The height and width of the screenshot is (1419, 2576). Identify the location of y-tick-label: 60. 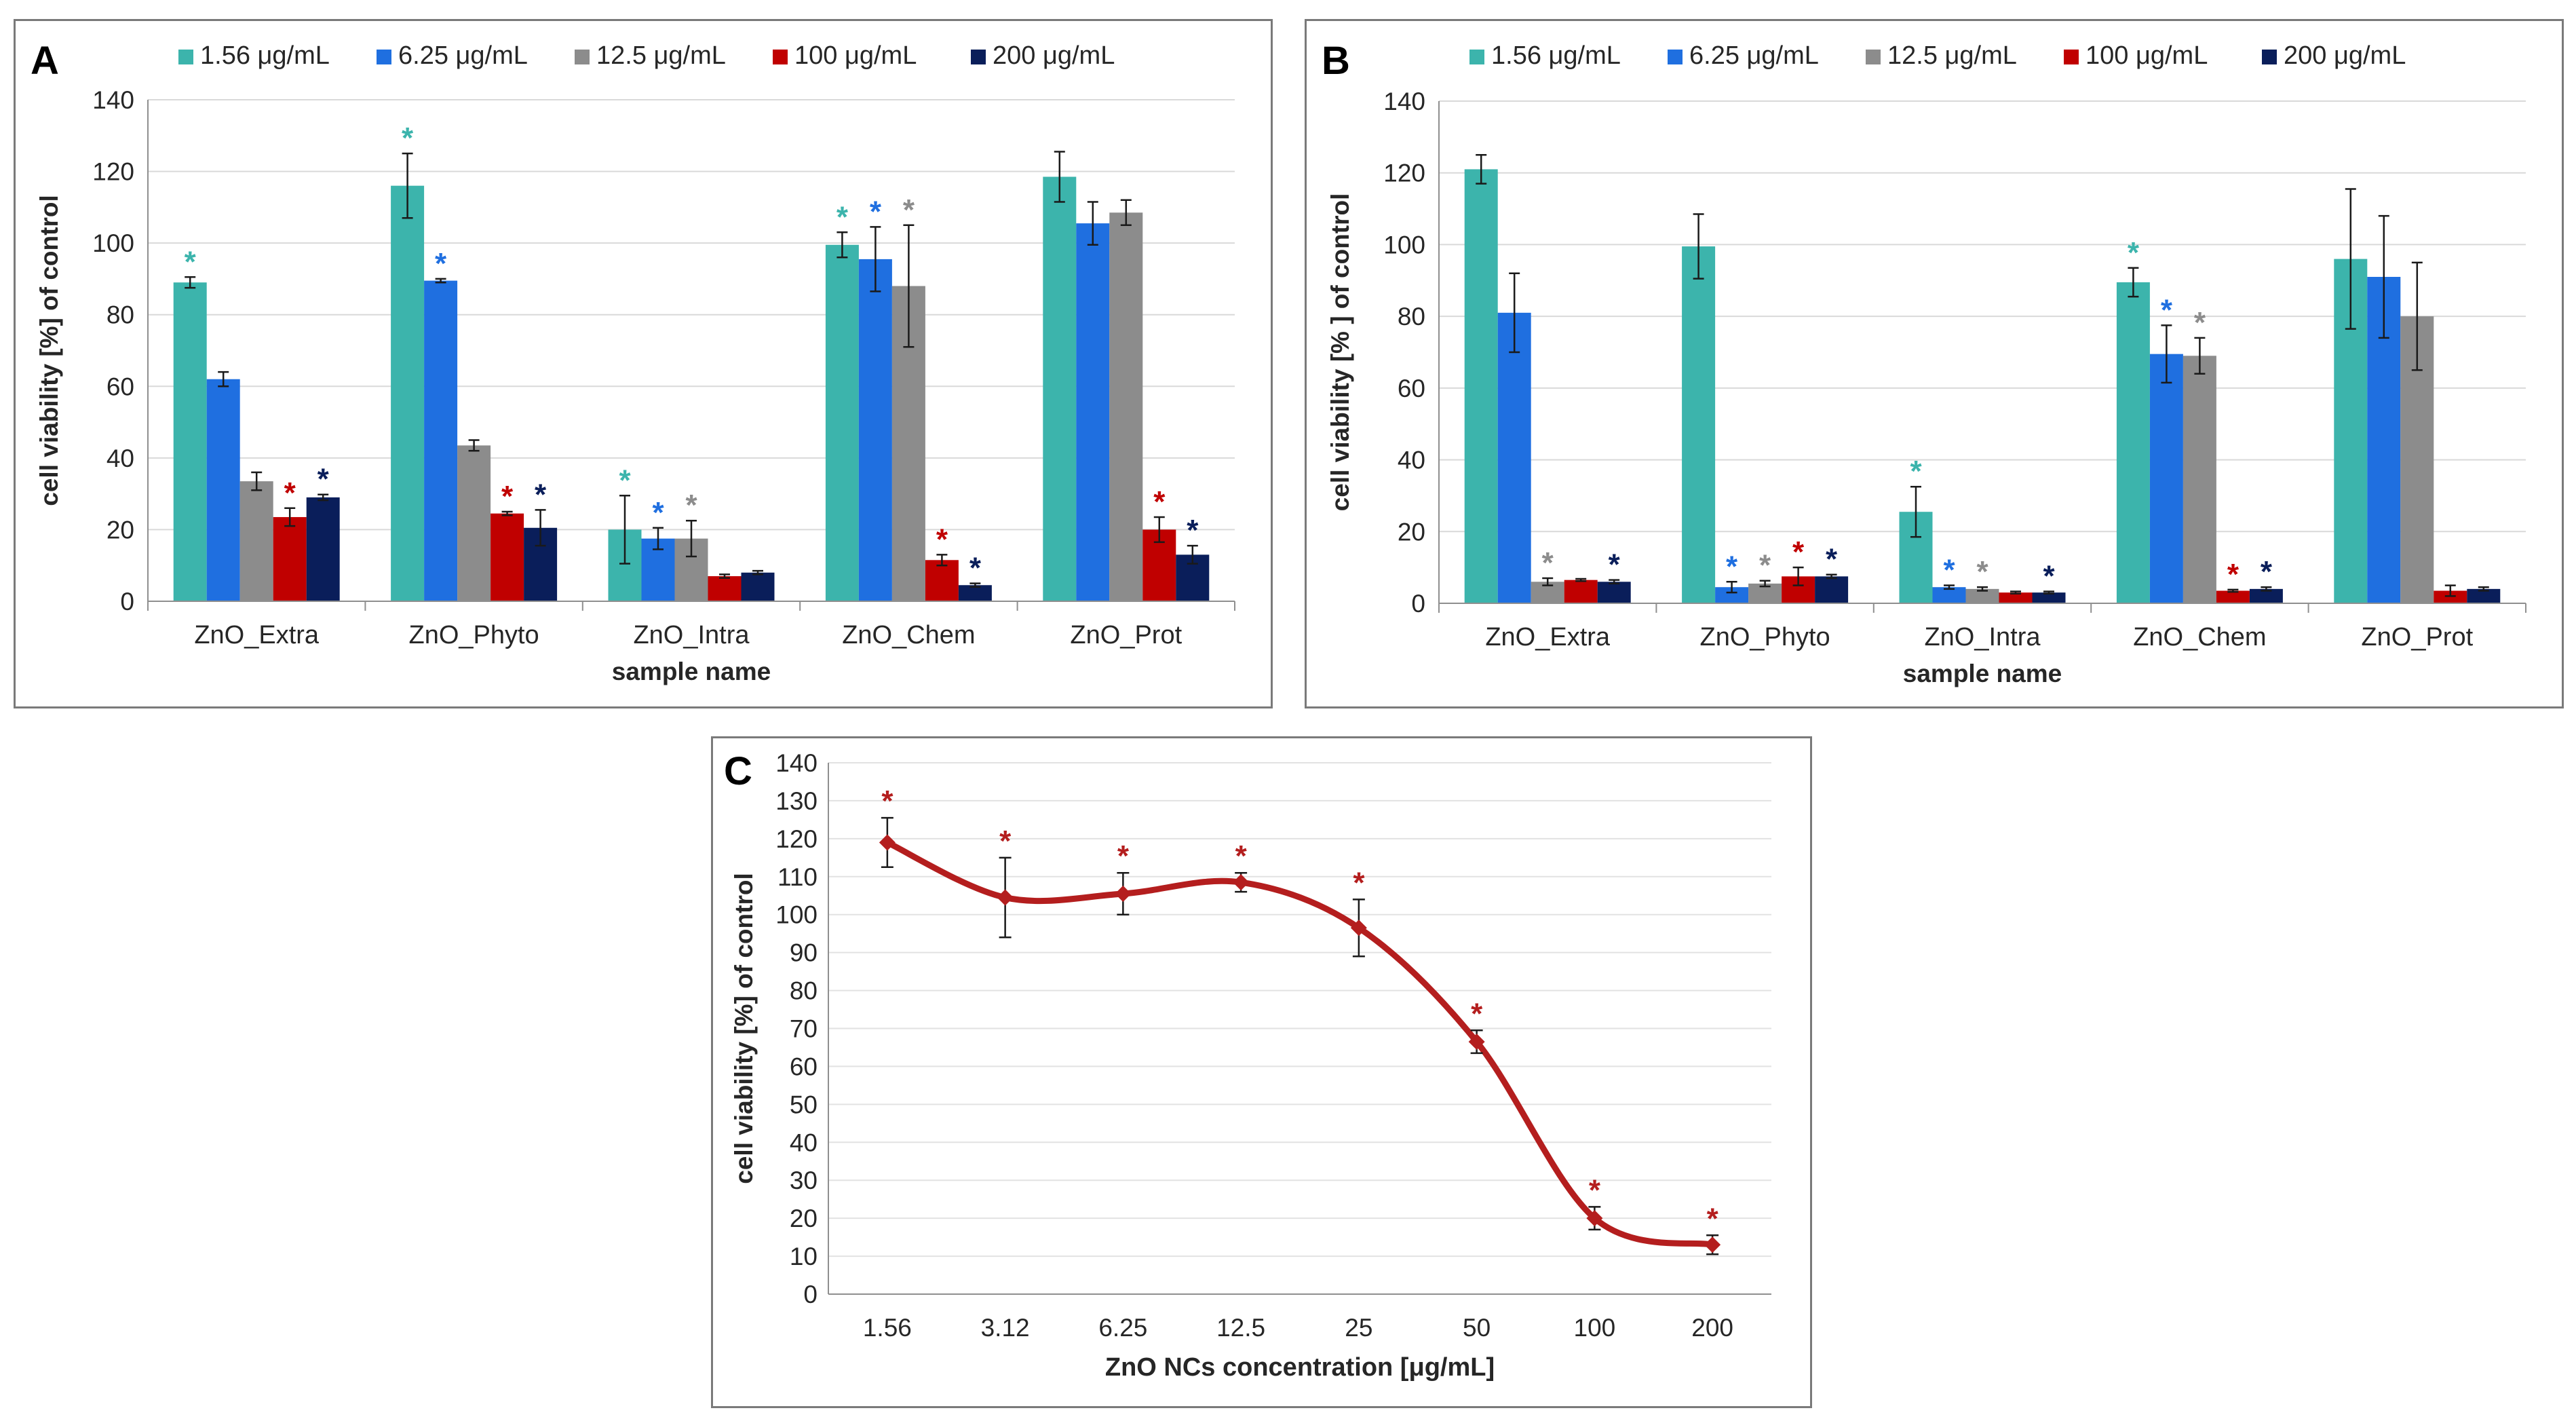
(1411, 388).